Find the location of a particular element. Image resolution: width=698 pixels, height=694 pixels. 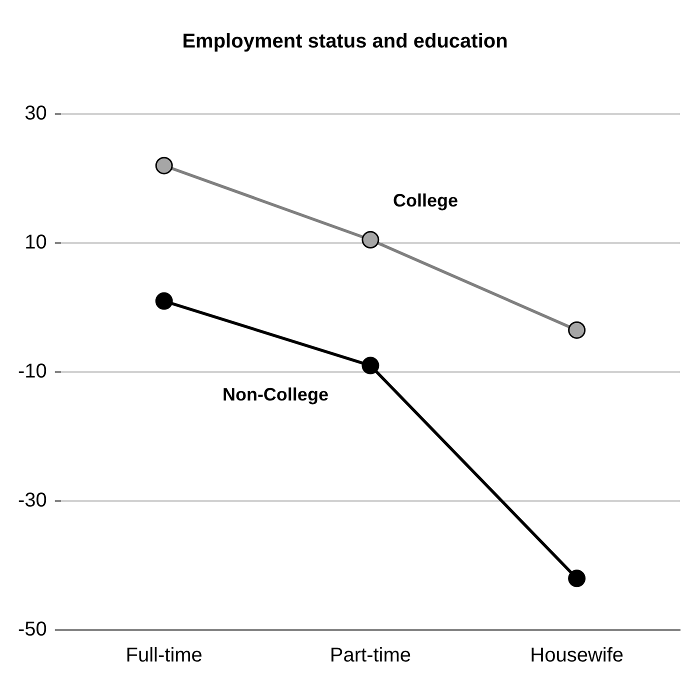

y-tick-label: 10 is located at coordinates (35, 243).